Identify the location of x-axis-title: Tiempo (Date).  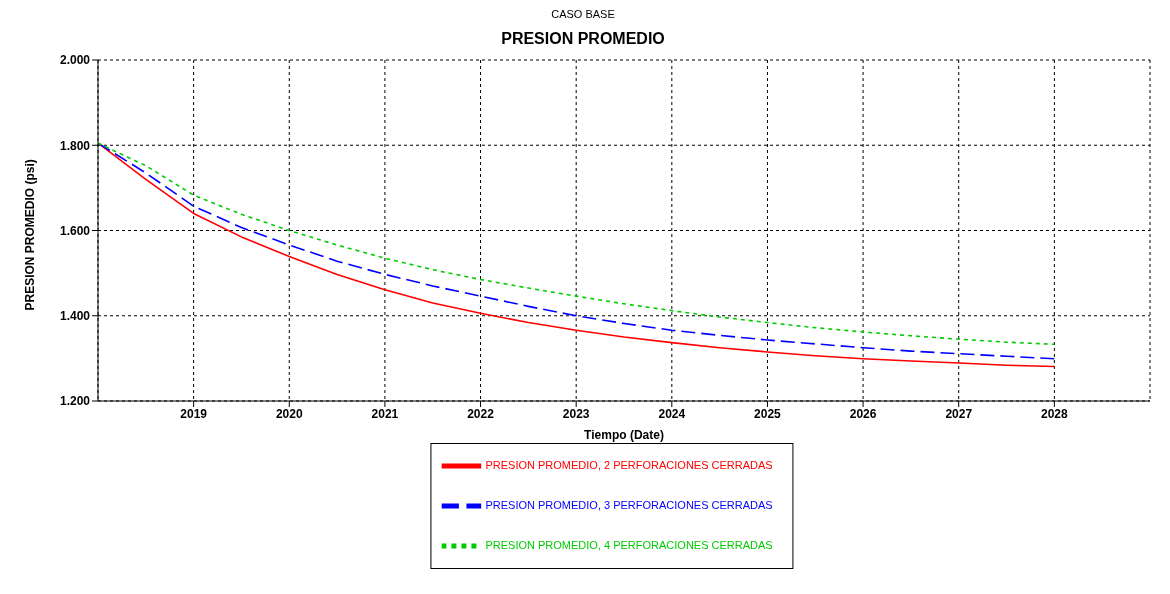
(624, 435).